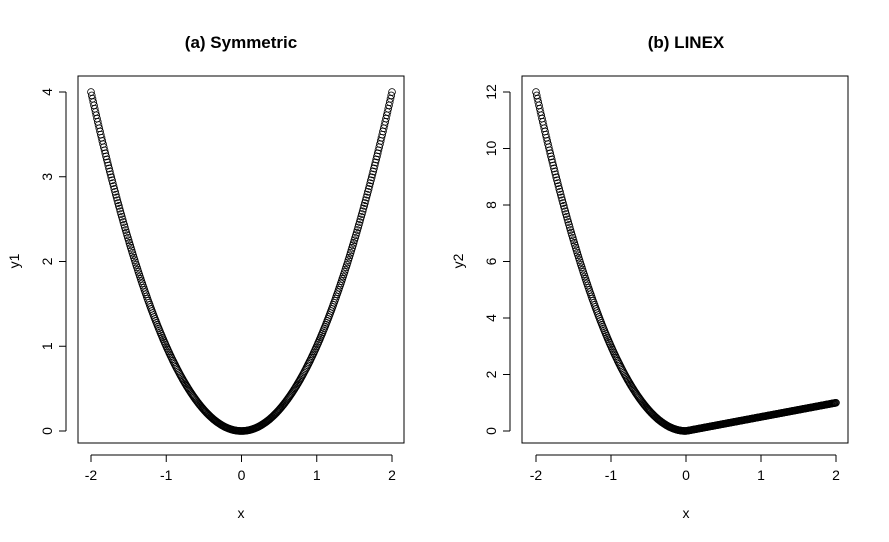 This screenshot has width=889, height=542. Describe the element at coordinates (491, 261) in the screenshot. I see `y-tick-label: 6` at that location.